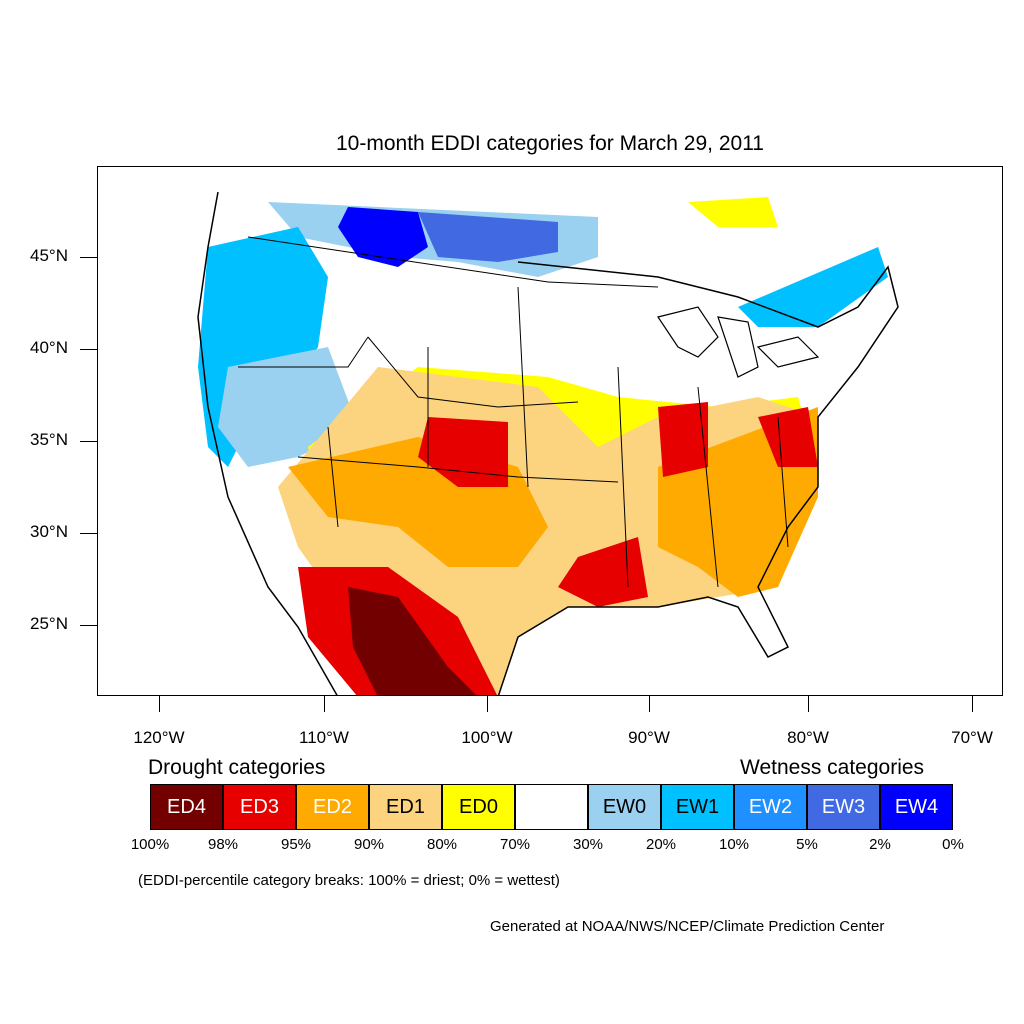 The image size is (1024, 1024). I want to click on percentile-label: 70%, so click(515, 844).